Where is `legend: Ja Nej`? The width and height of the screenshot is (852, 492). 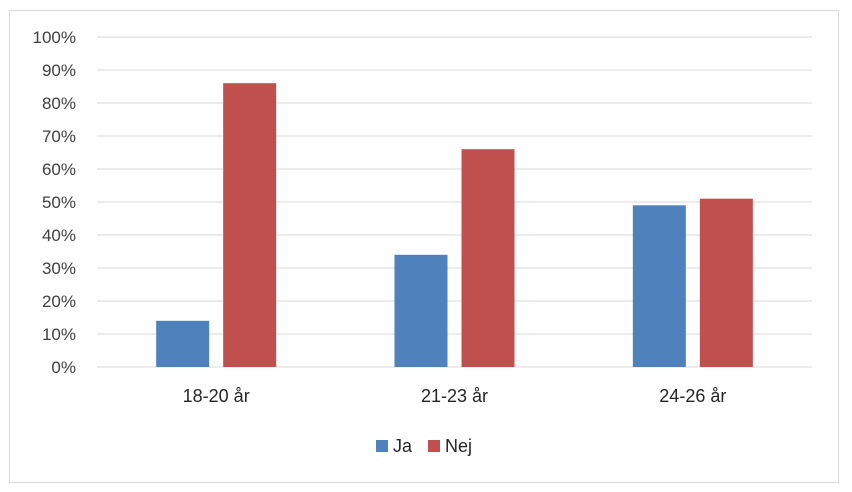
legend: Ja Nej is located at coordinates (424, 446).